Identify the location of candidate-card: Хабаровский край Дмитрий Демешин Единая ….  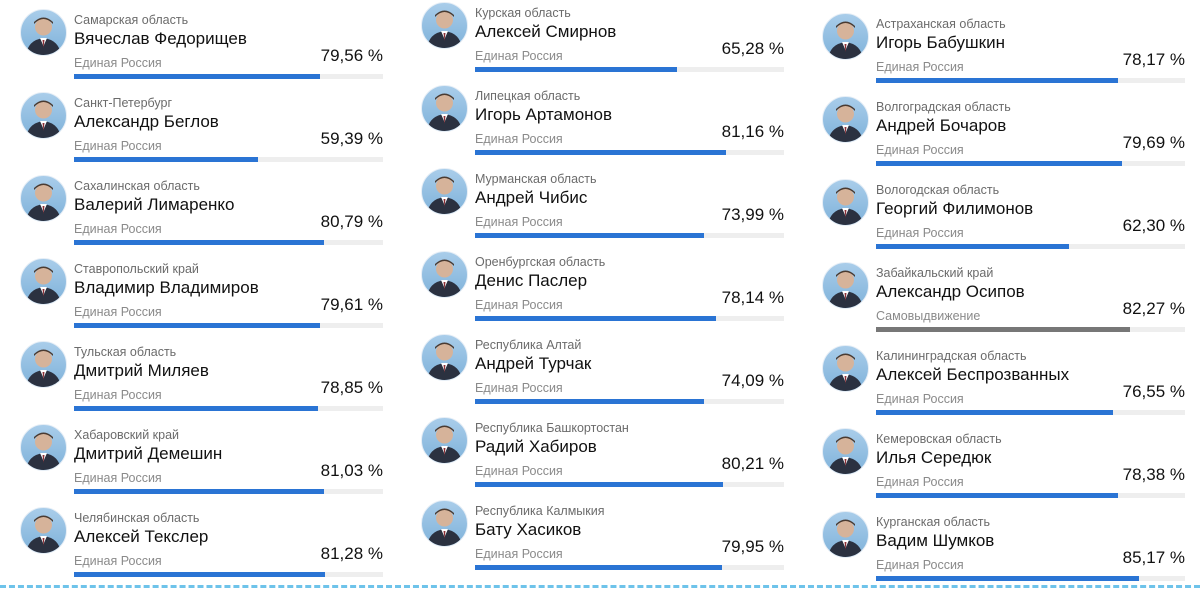
(205, 462).